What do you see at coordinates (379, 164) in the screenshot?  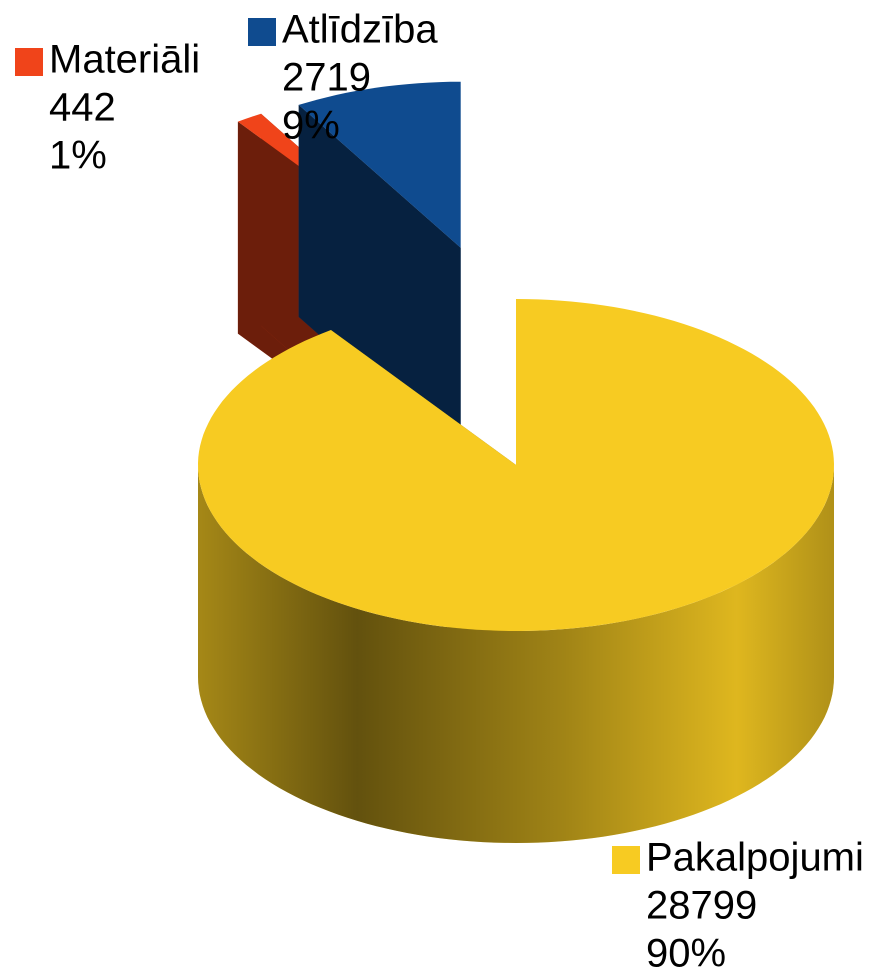 I see `slice` at bounding box center [379, 164].